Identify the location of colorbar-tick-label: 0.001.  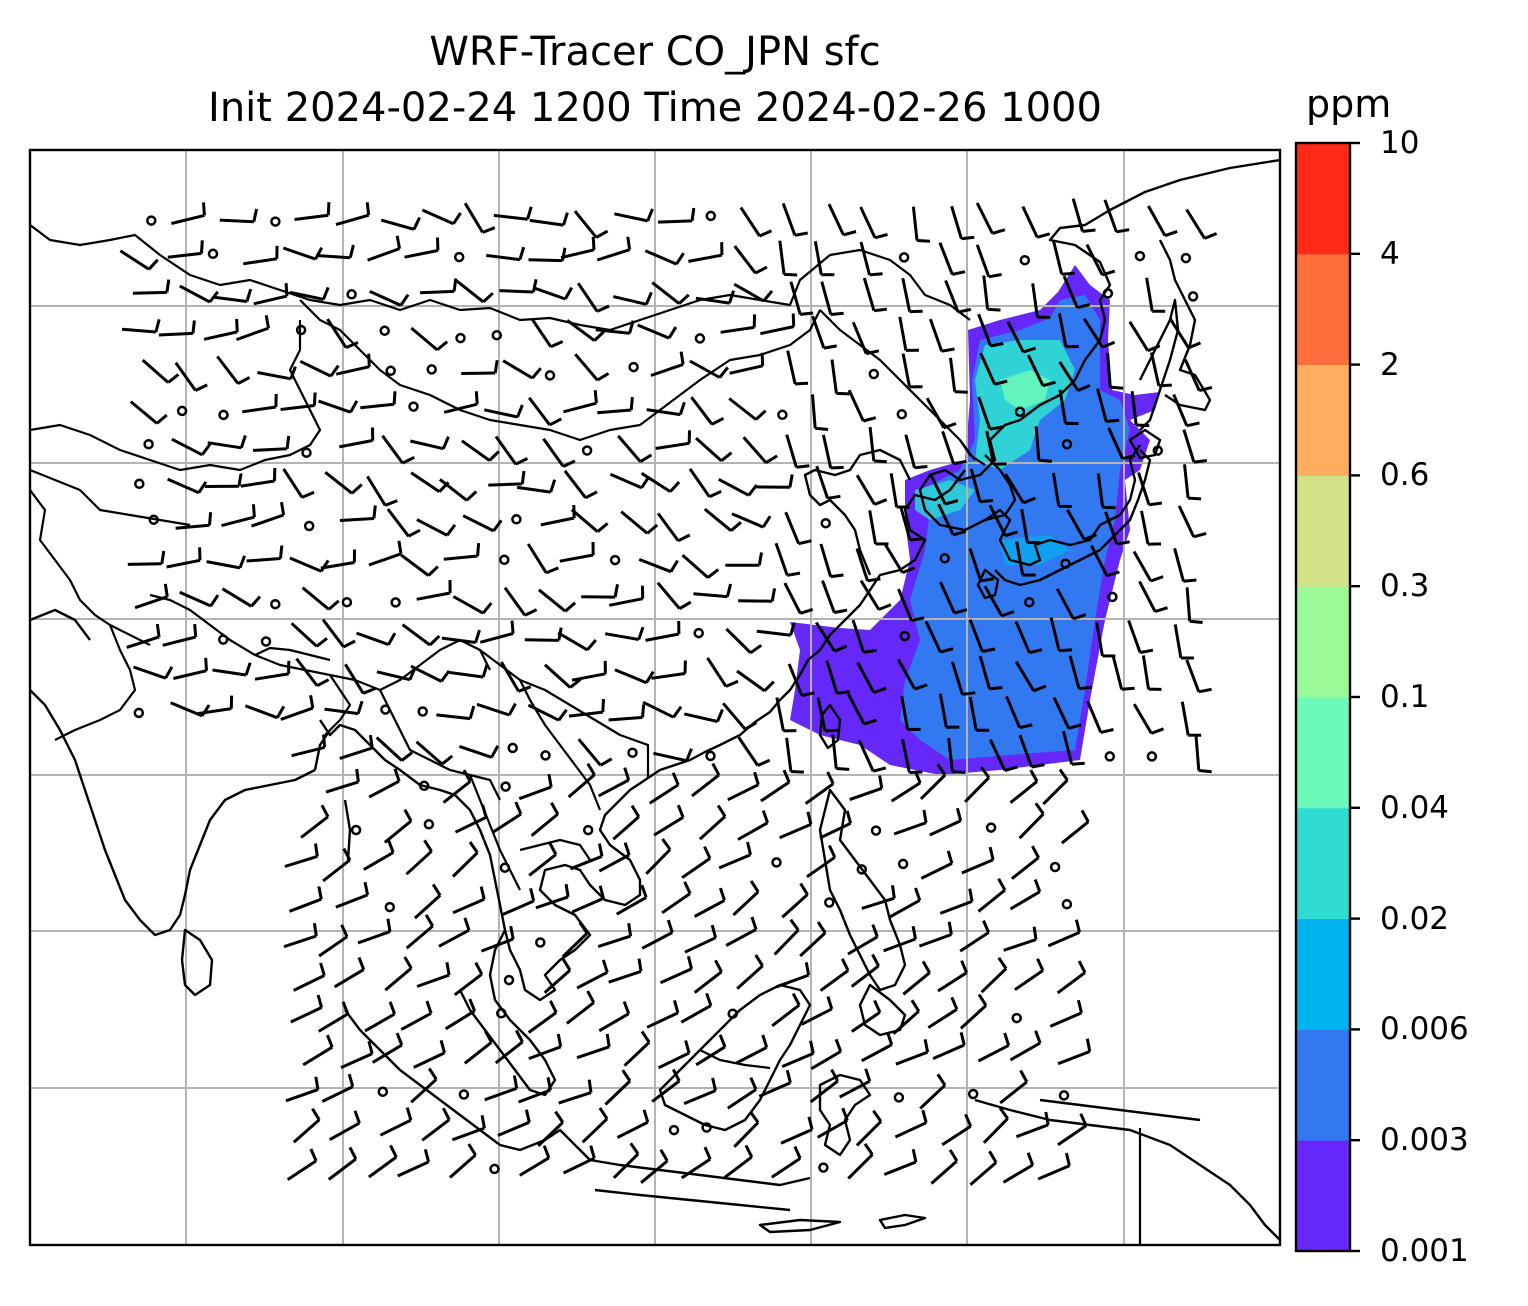
(1424, 1251).